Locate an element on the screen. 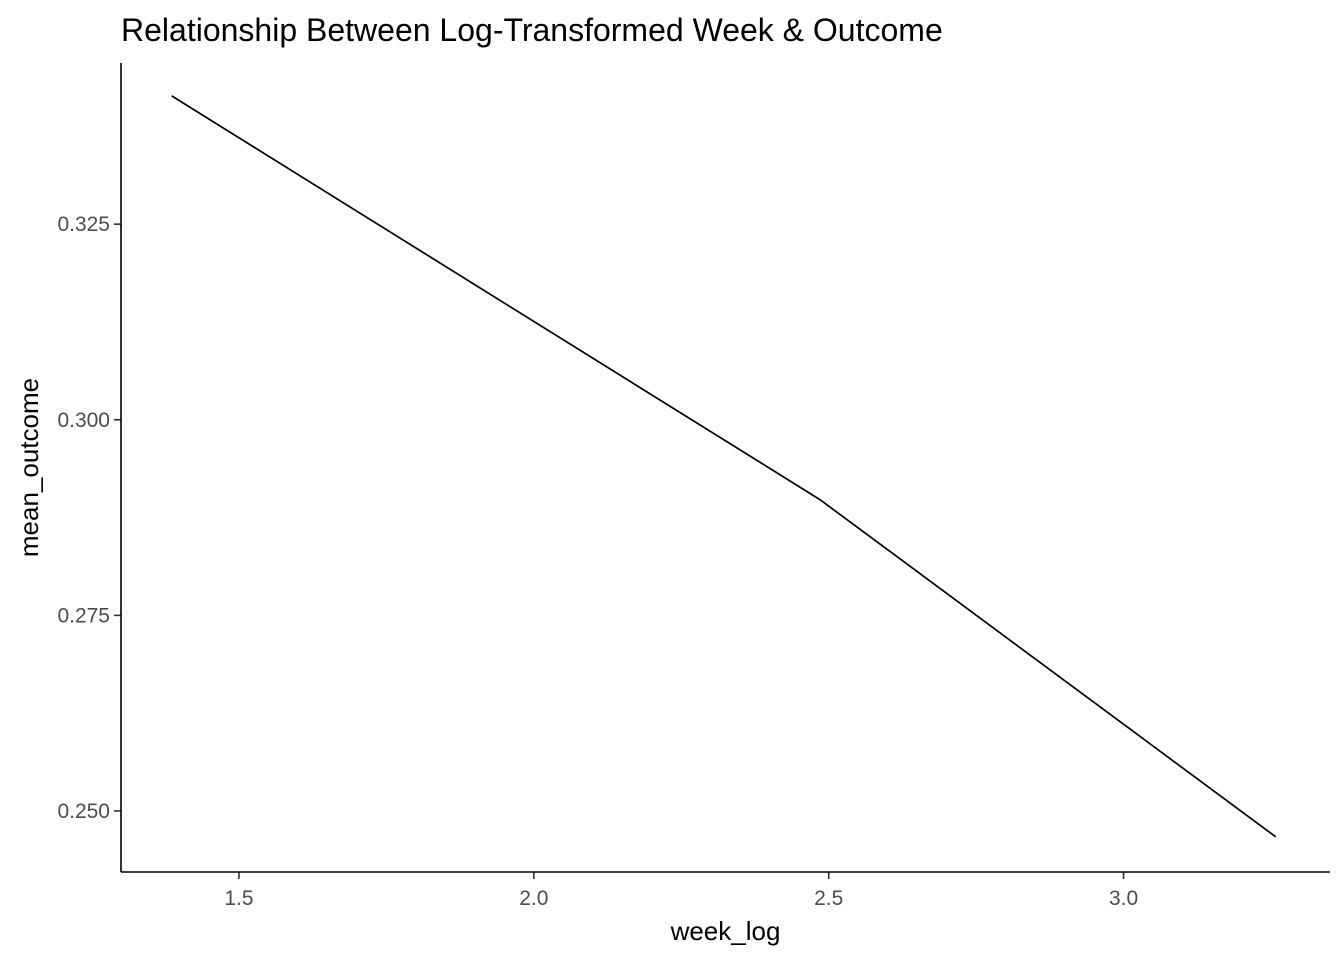  y-tick-label: 0.300 is located at coordinates (83, 420).